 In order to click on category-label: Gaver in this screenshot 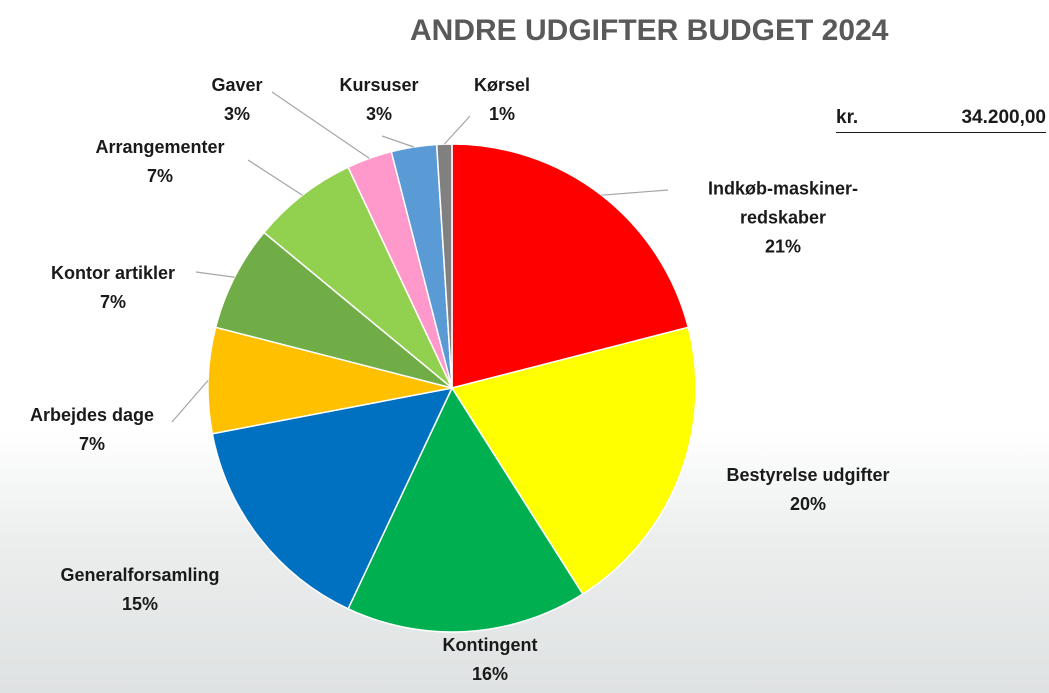, I will do `click(237, 85)`.